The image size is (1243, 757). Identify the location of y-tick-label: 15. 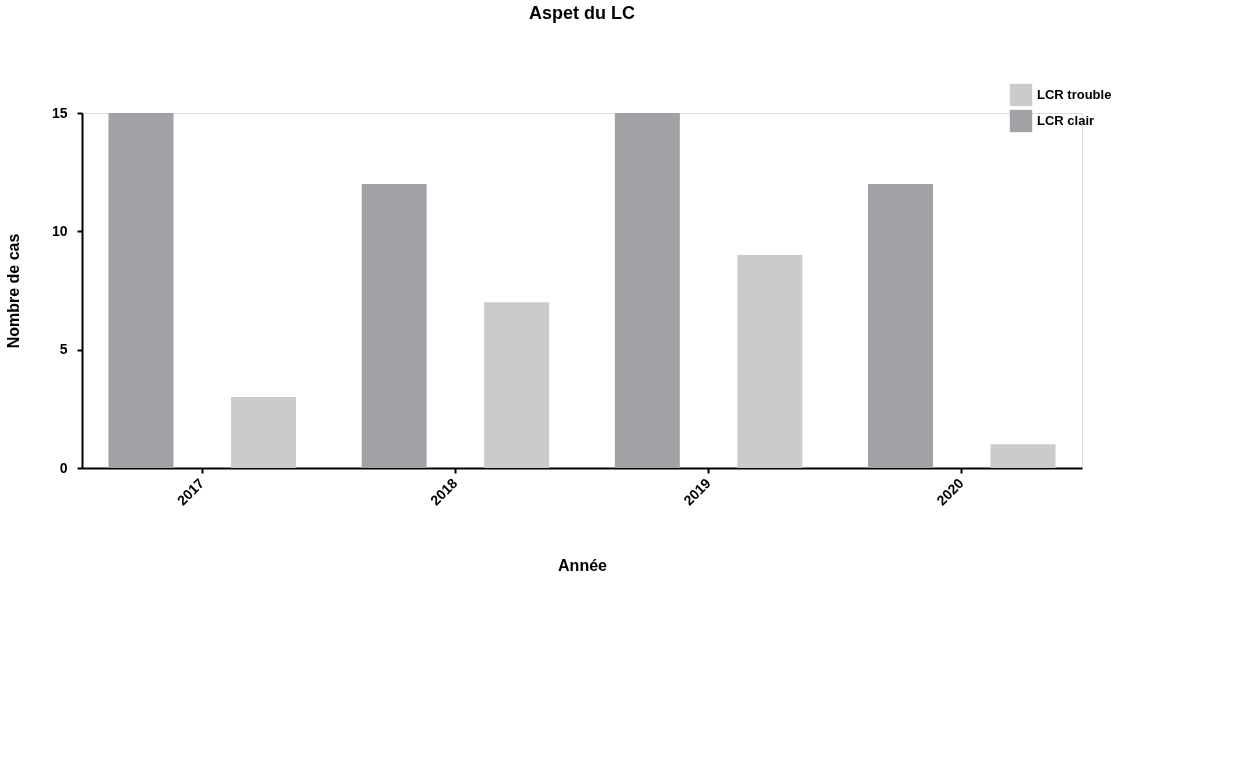
(59, 112).